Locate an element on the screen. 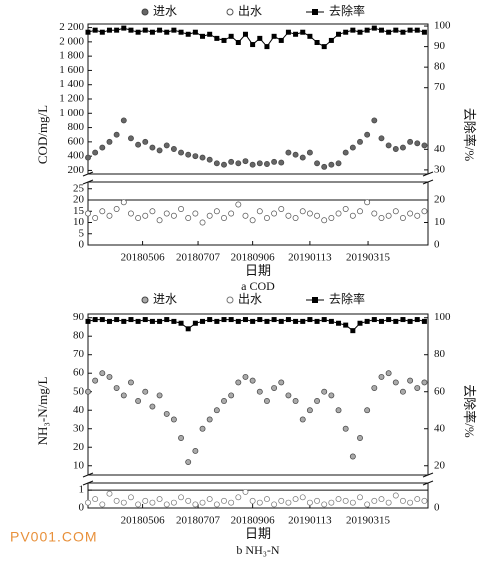 The height and width of the screenshot is (563, 503). y-tick-label: 10 is located at coordinates (79, 465).